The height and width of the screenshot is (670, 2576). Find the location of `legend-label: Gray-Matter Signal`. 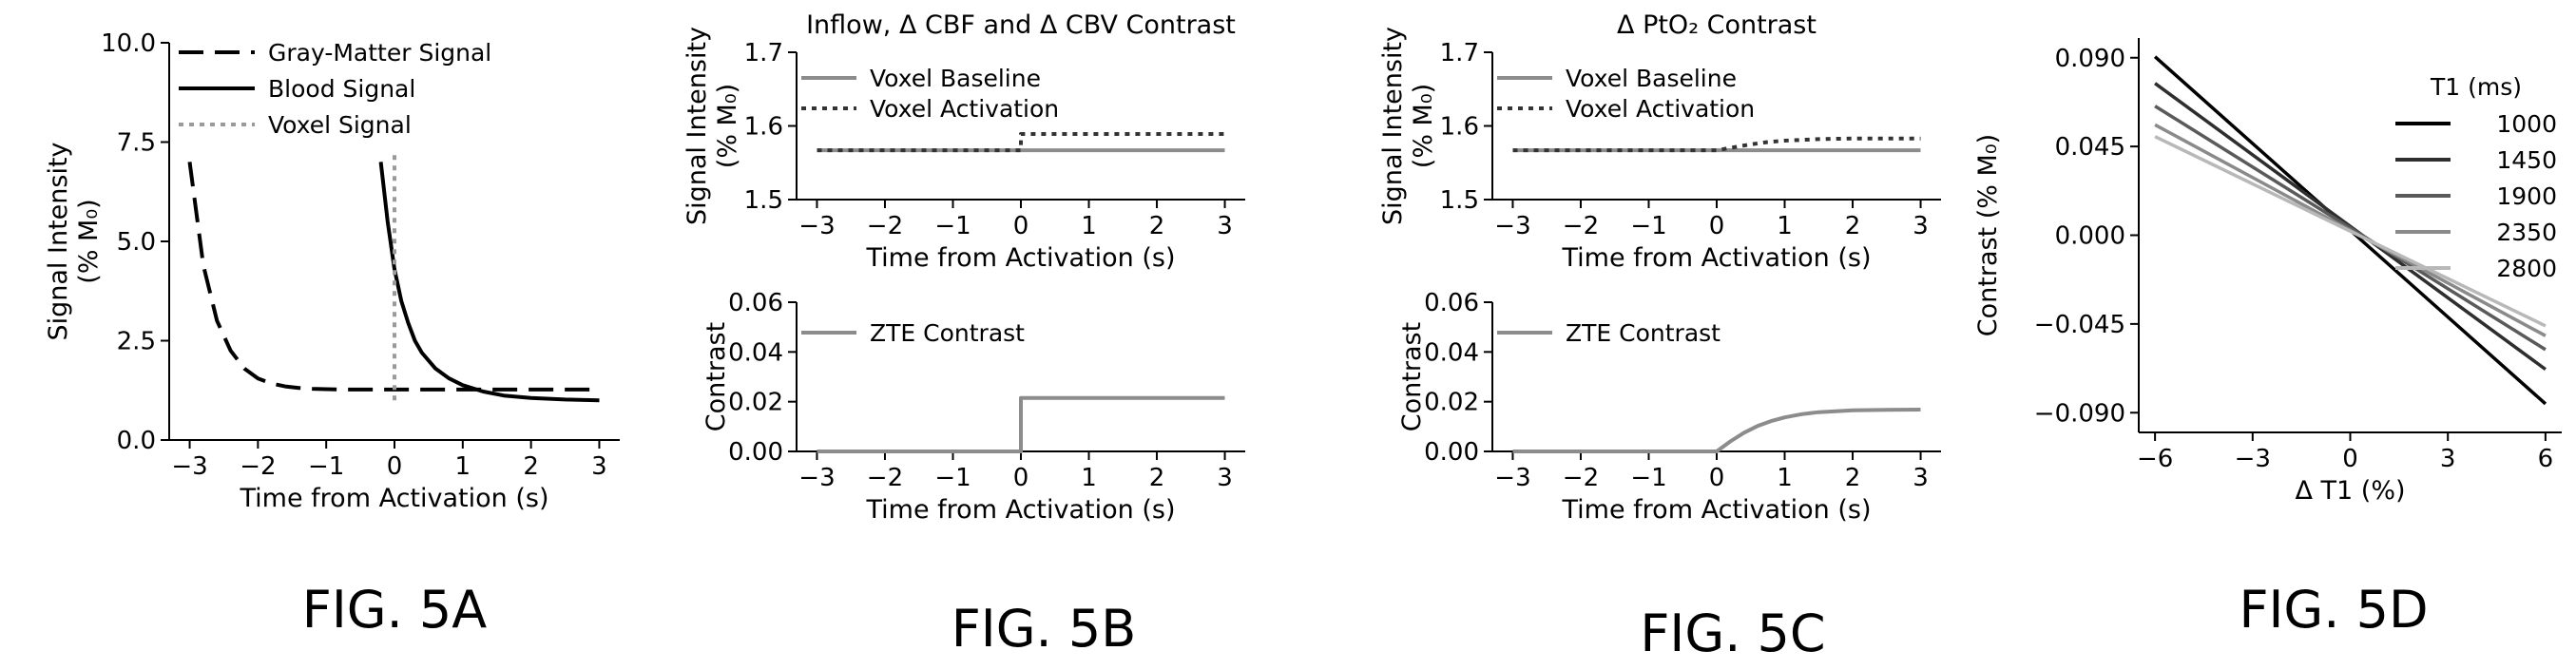

legend-label: Gray-Matter Signal is located at coordinates (379, 53).